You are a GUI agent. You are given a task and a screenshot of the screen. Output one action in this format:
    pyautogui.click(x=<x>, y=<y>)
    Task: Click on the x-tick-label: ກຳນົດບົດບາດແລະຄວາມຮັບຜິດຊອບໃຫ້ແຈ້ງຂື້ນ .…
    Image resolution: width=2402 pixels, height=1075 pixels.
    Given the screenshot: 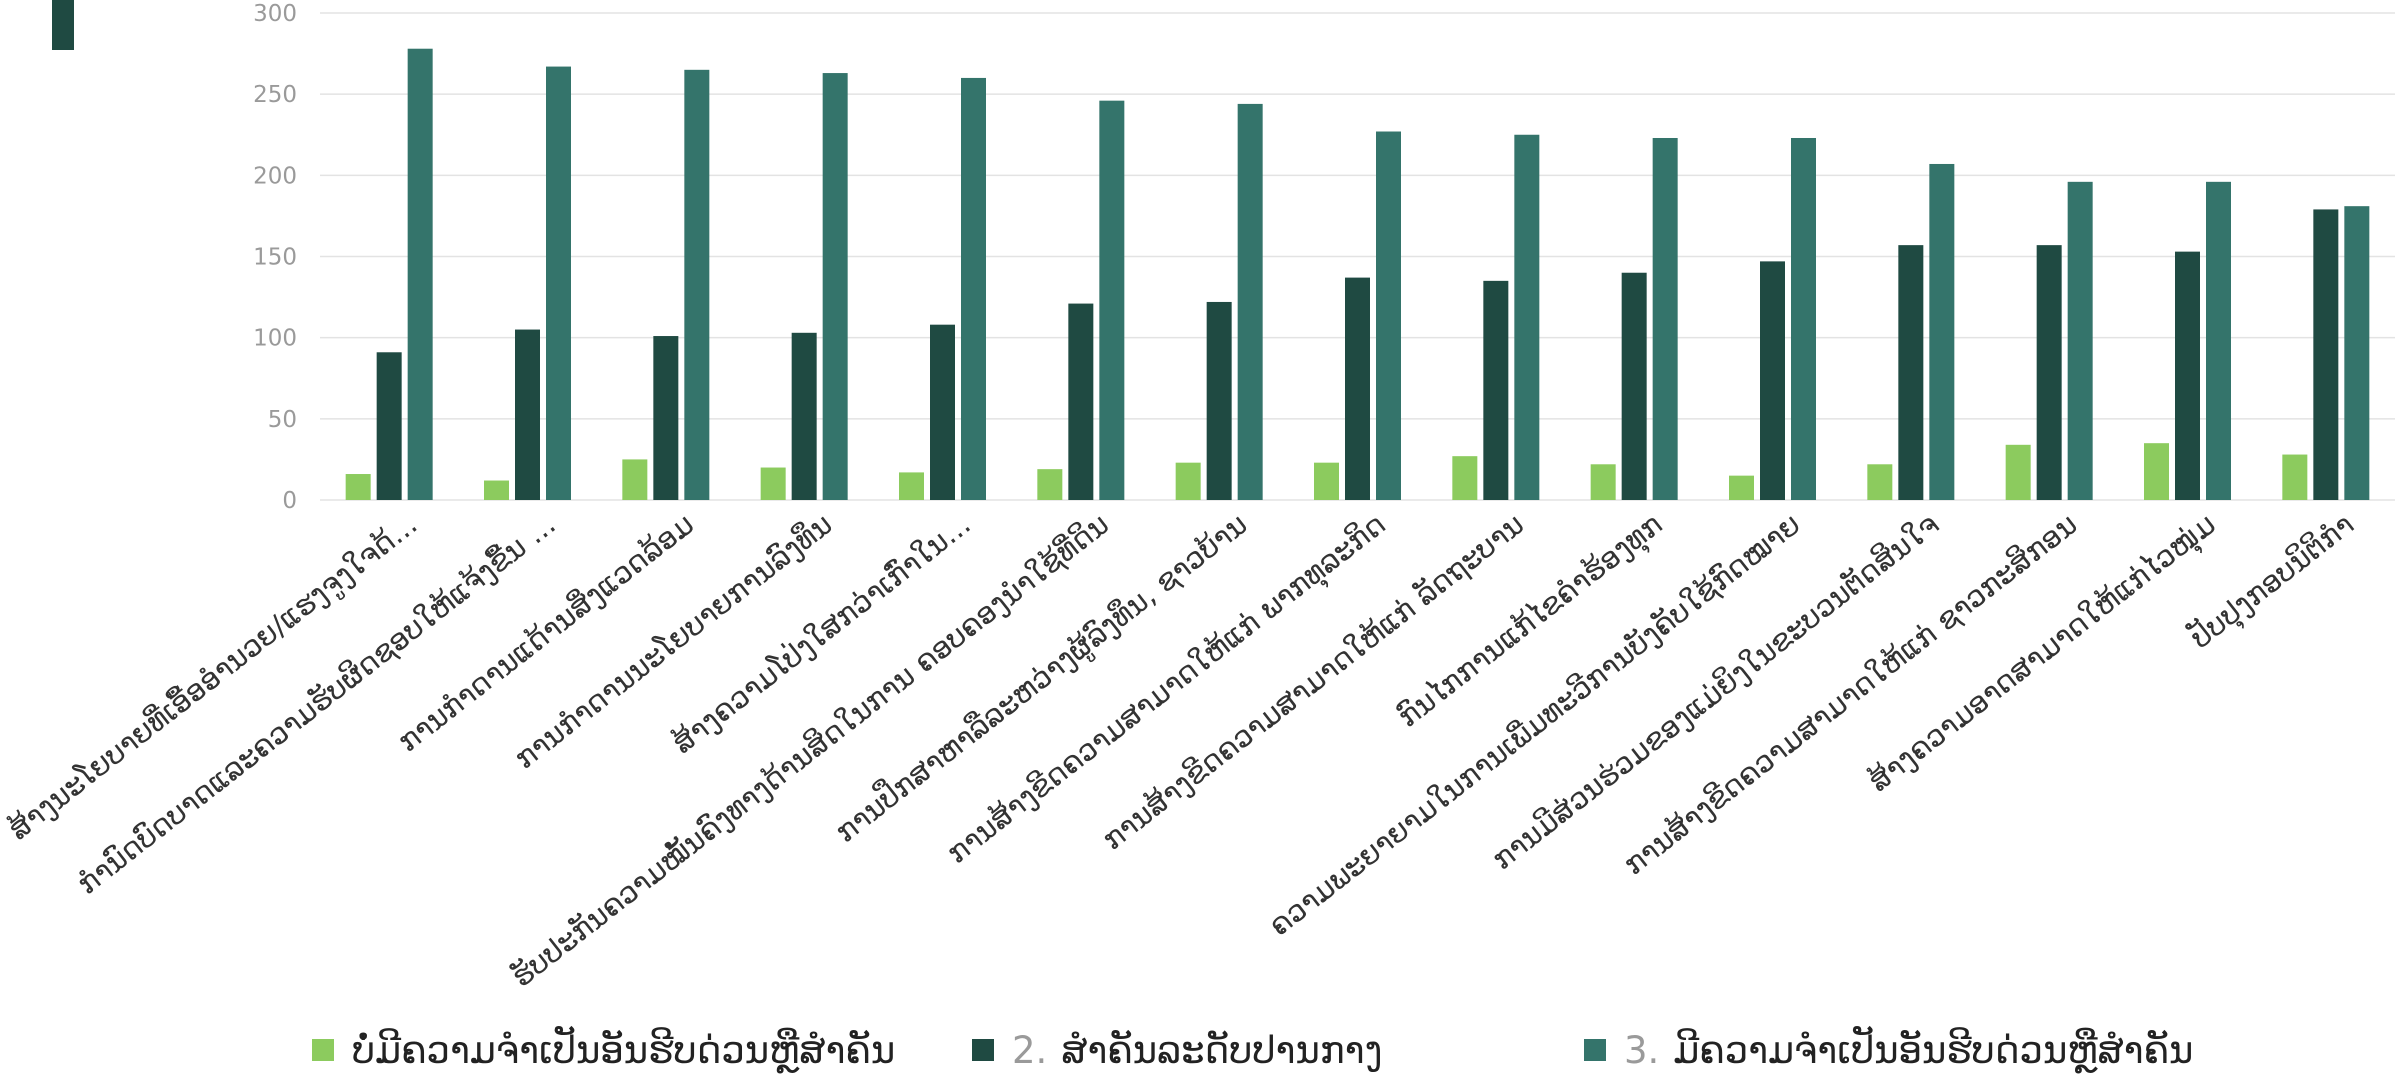 What is the action you would take?
    pyautogui.click(x=315, y=703)
    